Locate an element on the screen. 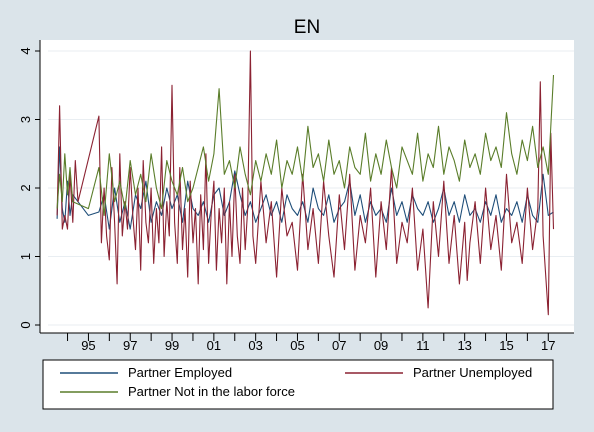  x-tick-label-0: 95 is located at coordinates (88, 345).